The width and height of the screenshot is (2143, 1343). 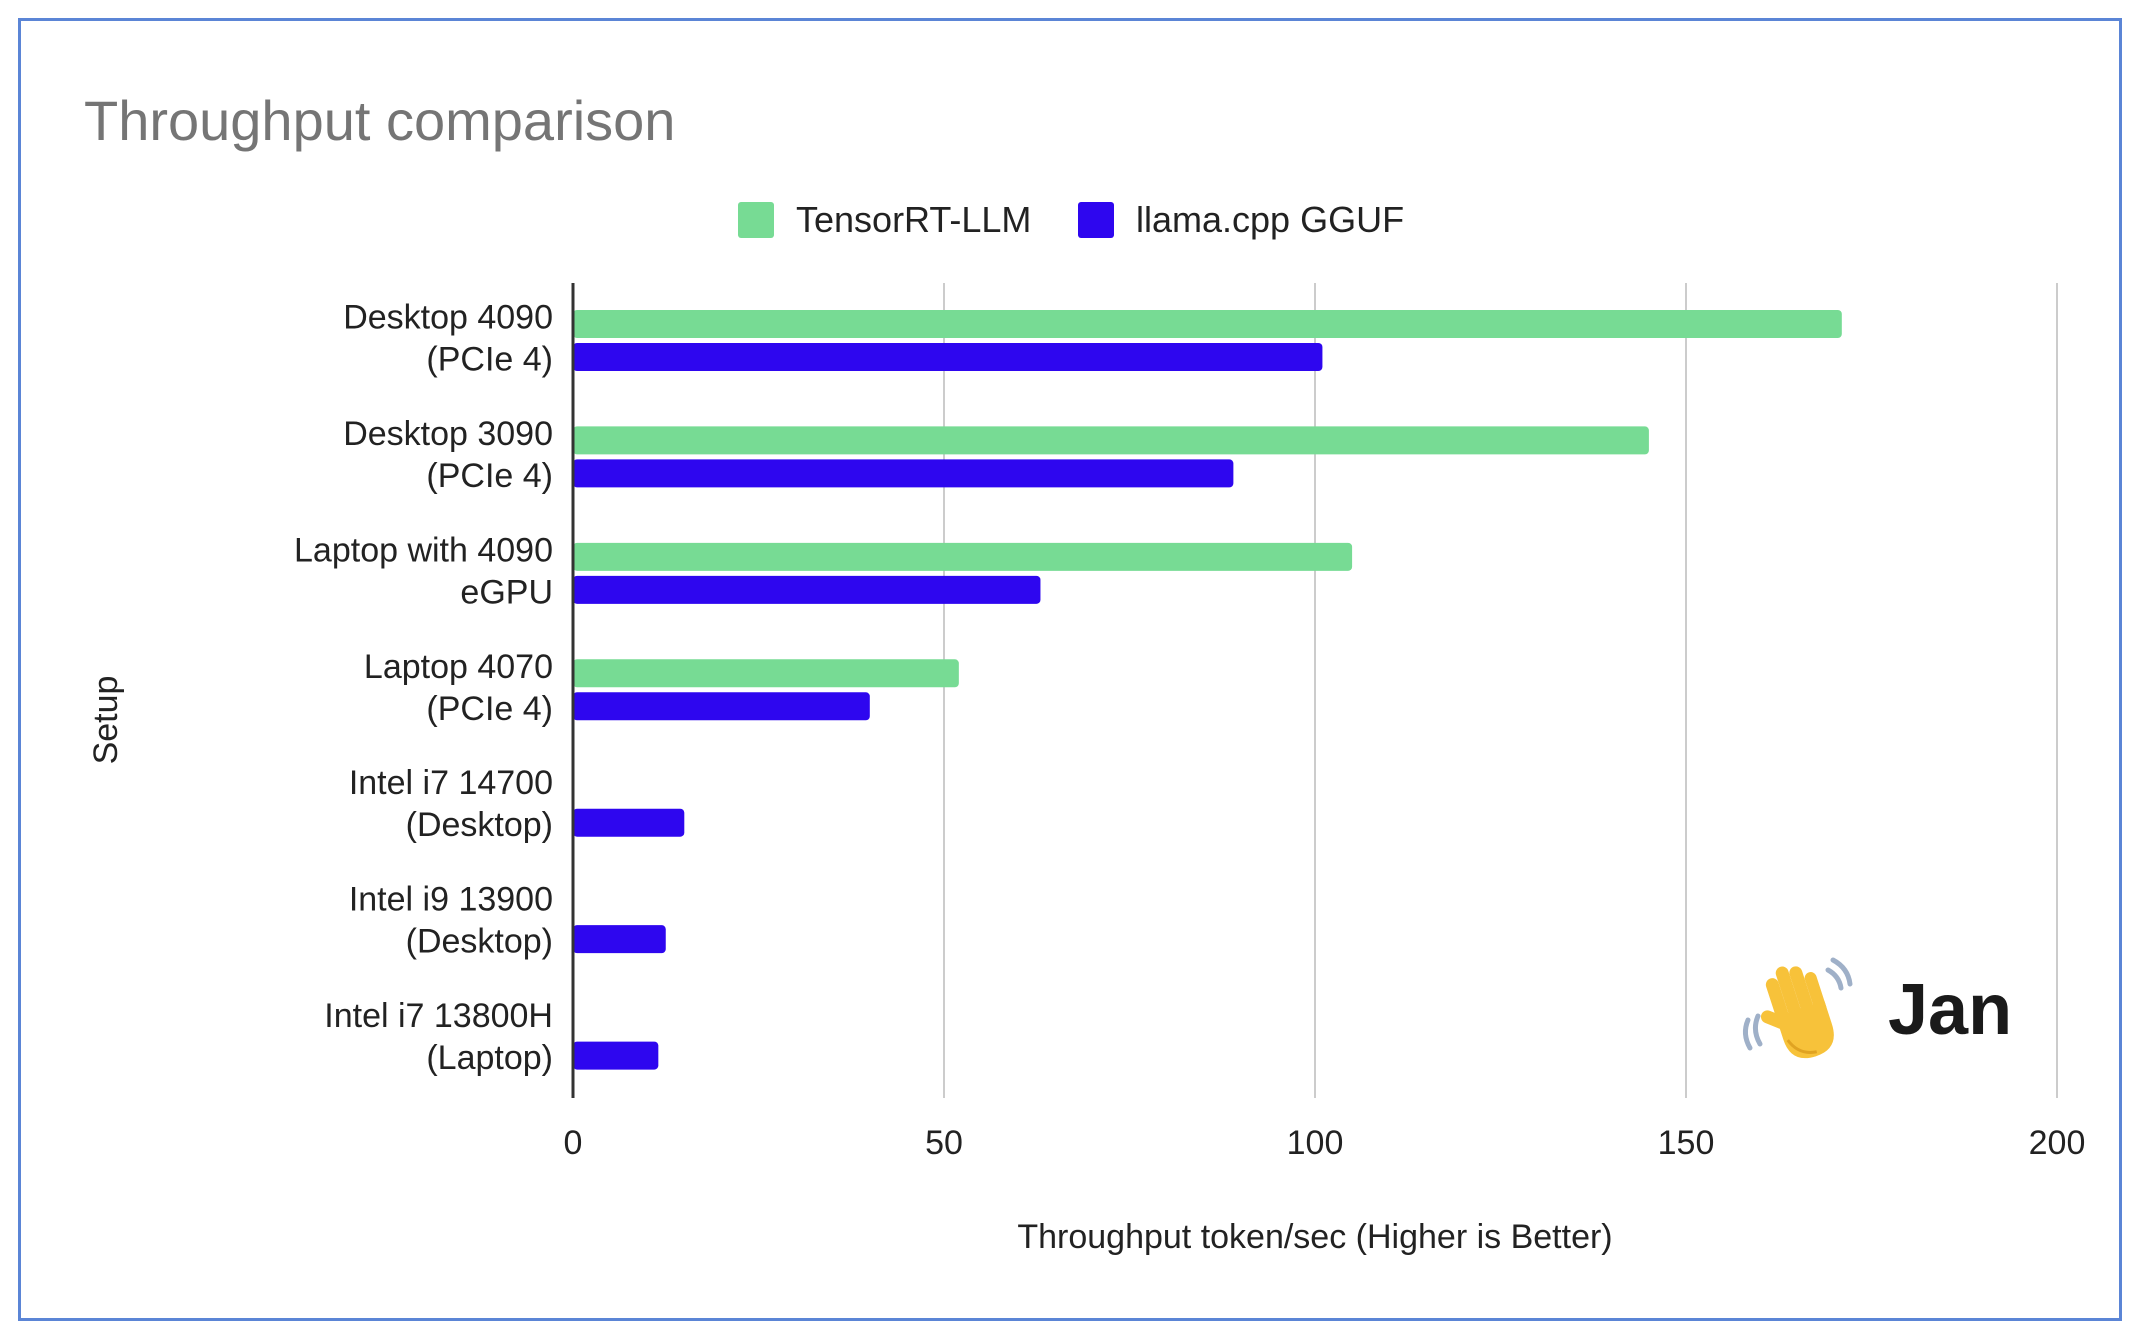 I want to click on legend-swatch-llamacpp, so click(x=1096, y=220).